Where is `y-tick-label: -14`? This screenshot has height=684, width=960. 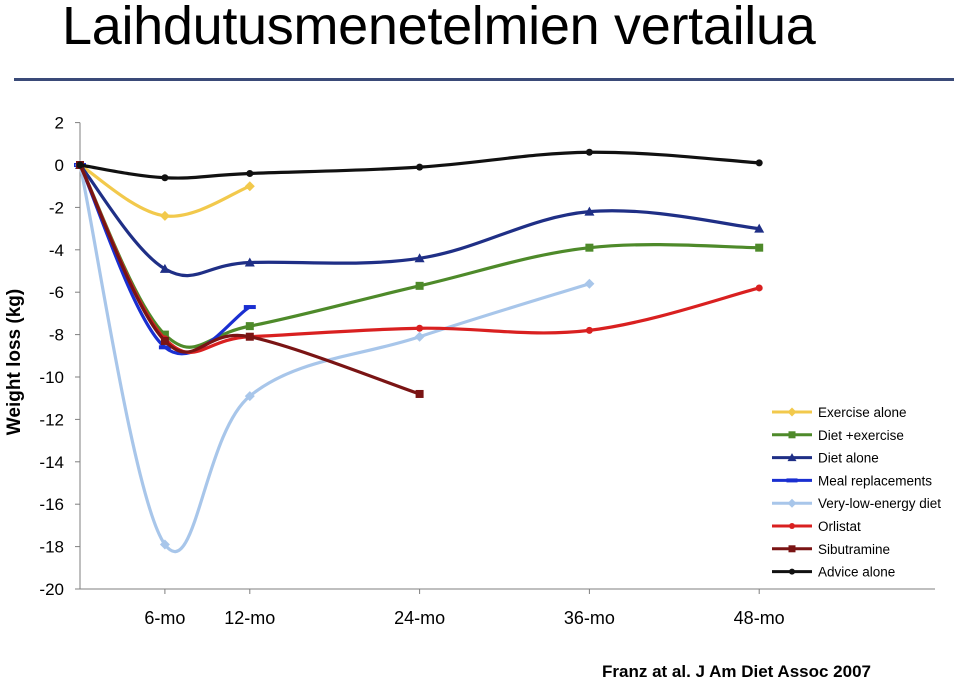 y-tick-label: -14 is located at coordinates (51, 462).